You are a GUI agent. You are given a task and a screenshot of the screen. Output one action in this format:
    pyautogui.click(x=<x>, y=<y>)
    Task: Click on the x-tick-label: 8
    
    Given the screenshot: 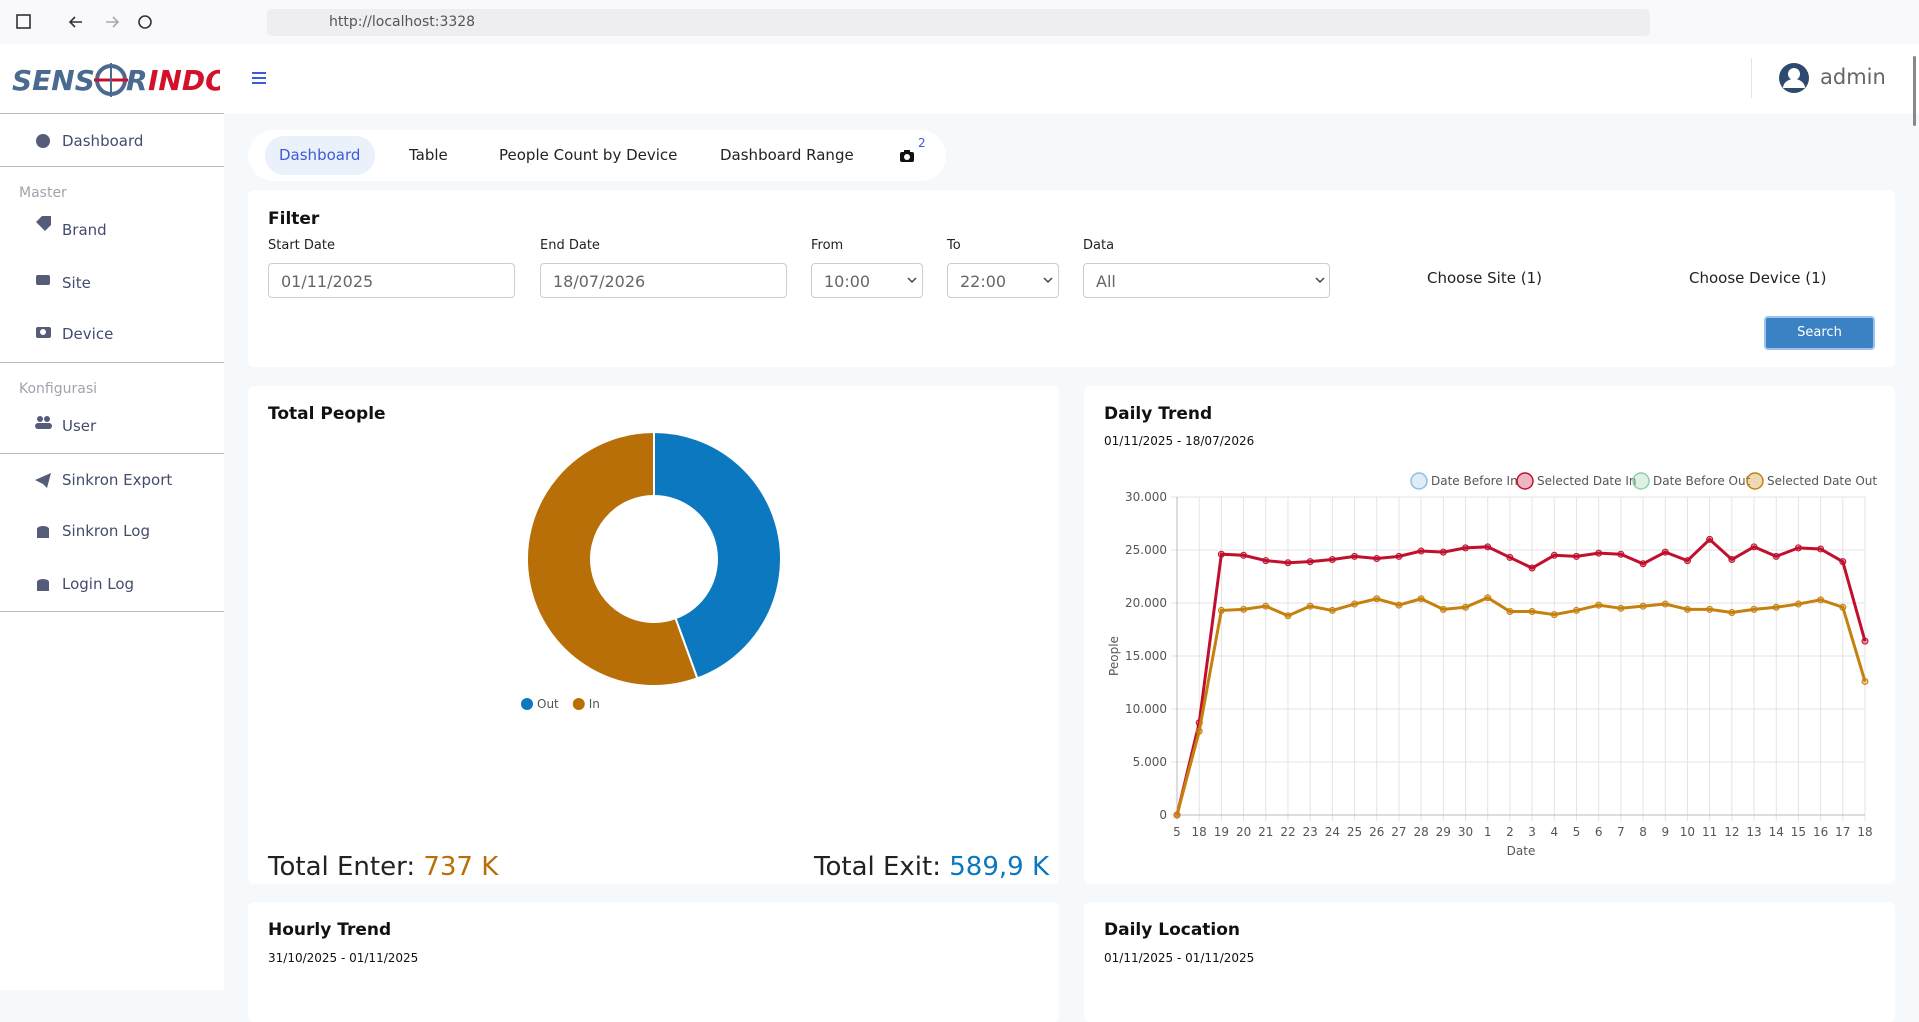 What is the action you would take?
    pyautogui.click(x=1643, y=832)
    